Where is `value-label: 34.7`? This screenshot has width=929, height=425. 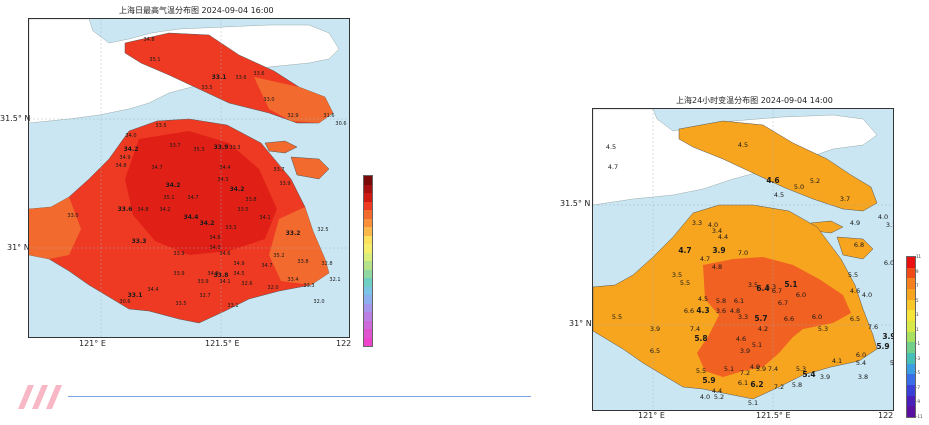
value-label: 34.7 is located at coordinates (266, 266).